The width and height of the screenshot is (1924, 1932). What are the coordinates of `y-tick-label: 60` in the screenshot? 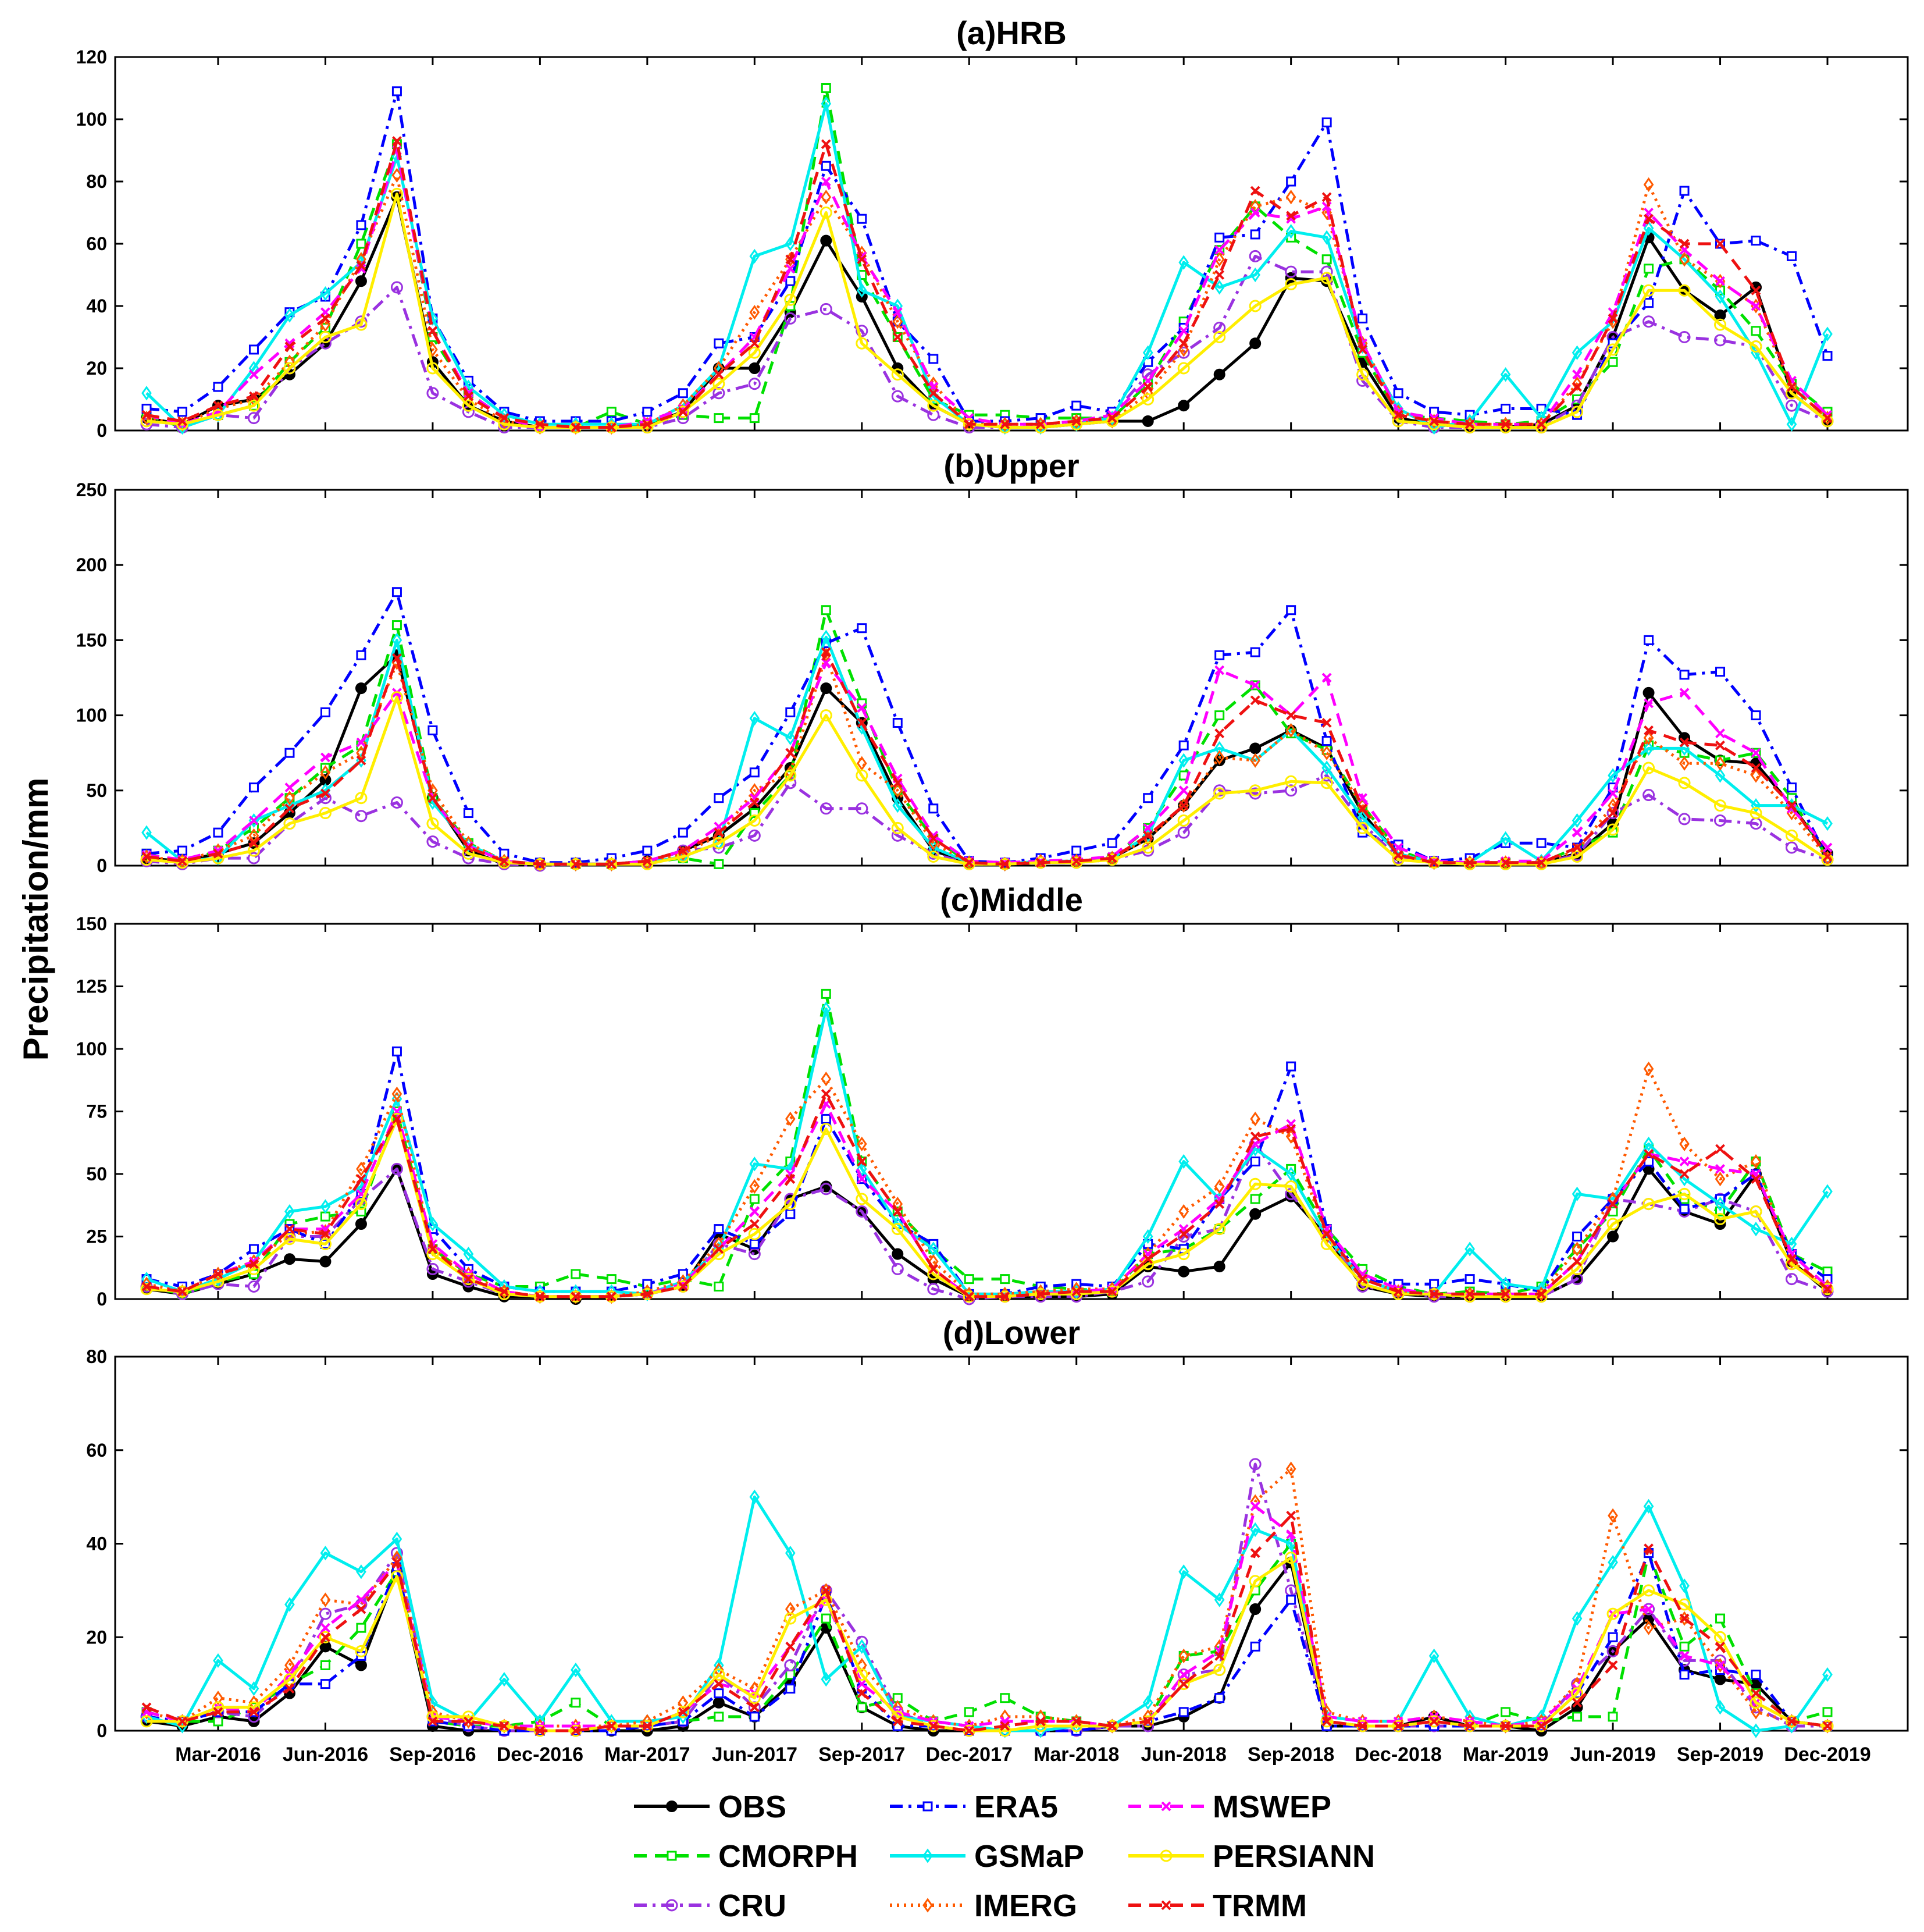 It's located at (96, 244).